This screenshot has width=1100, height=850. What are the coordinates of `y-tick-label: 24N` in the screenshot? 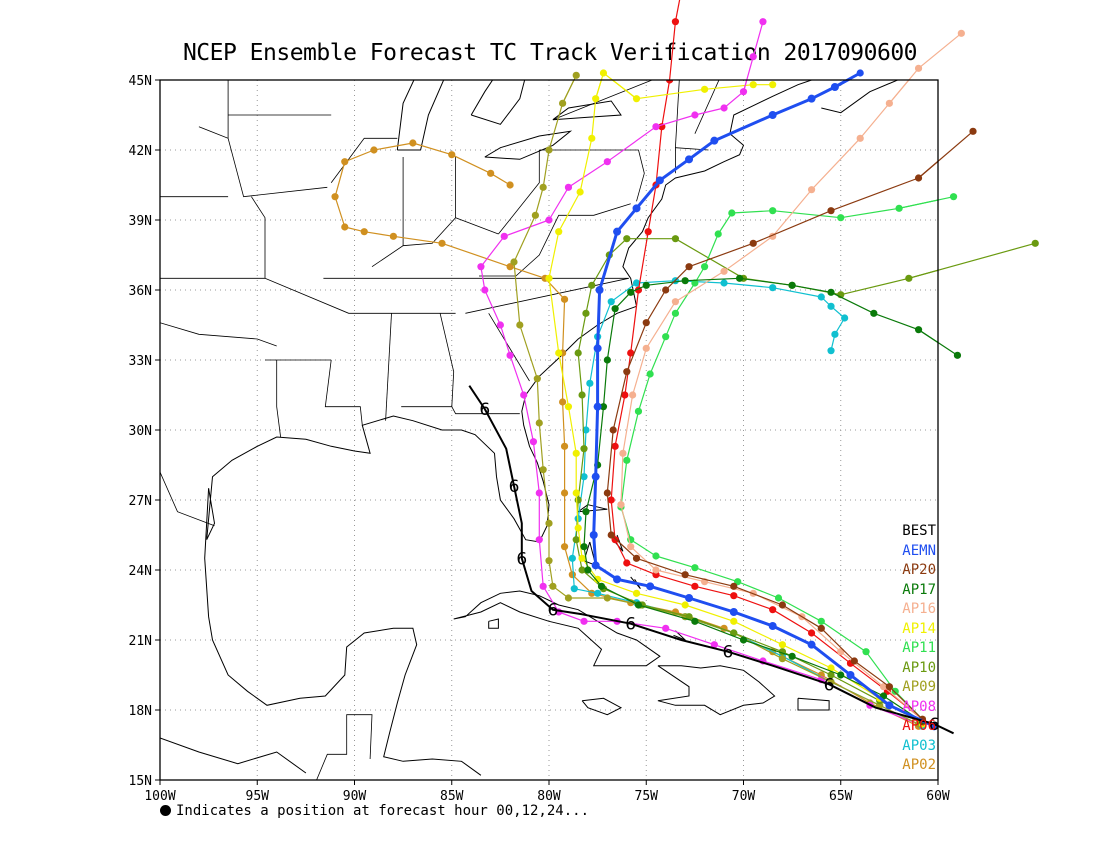 It's located at (140, 571).